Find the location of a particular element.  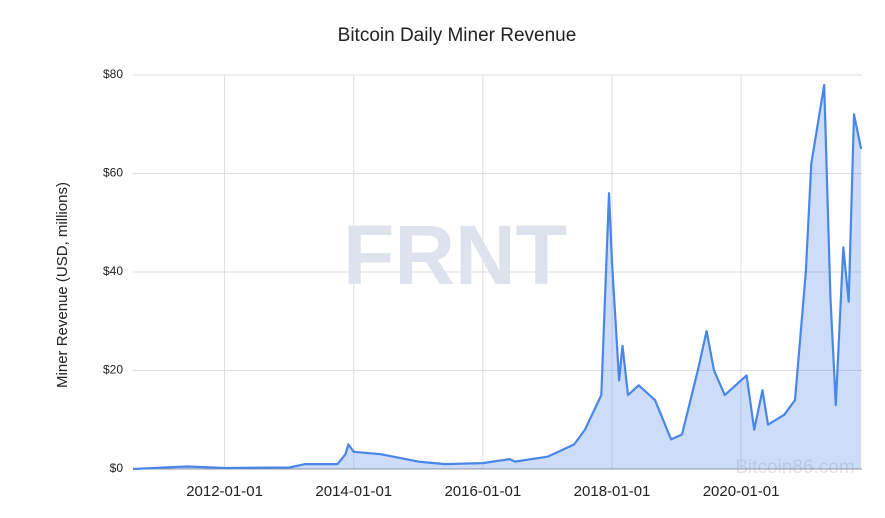

x-tick-label: 2014-01-01 is located at coordinates (353, 491).